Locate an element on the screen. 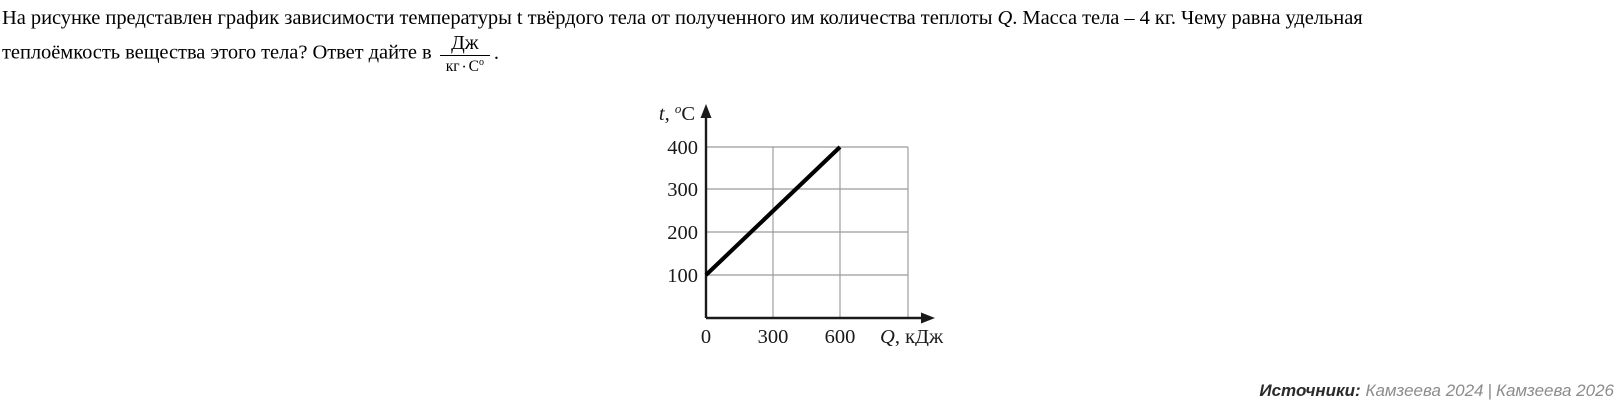  fraction-denominator: кг · Co is located at coordinates (465, 66).